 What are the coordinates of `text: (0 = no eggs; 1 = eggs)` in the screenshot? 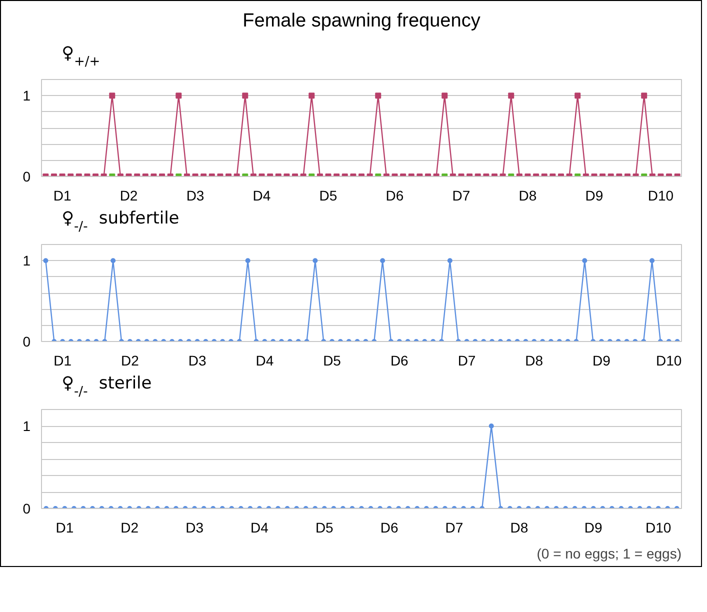 It's located at (609, 554).